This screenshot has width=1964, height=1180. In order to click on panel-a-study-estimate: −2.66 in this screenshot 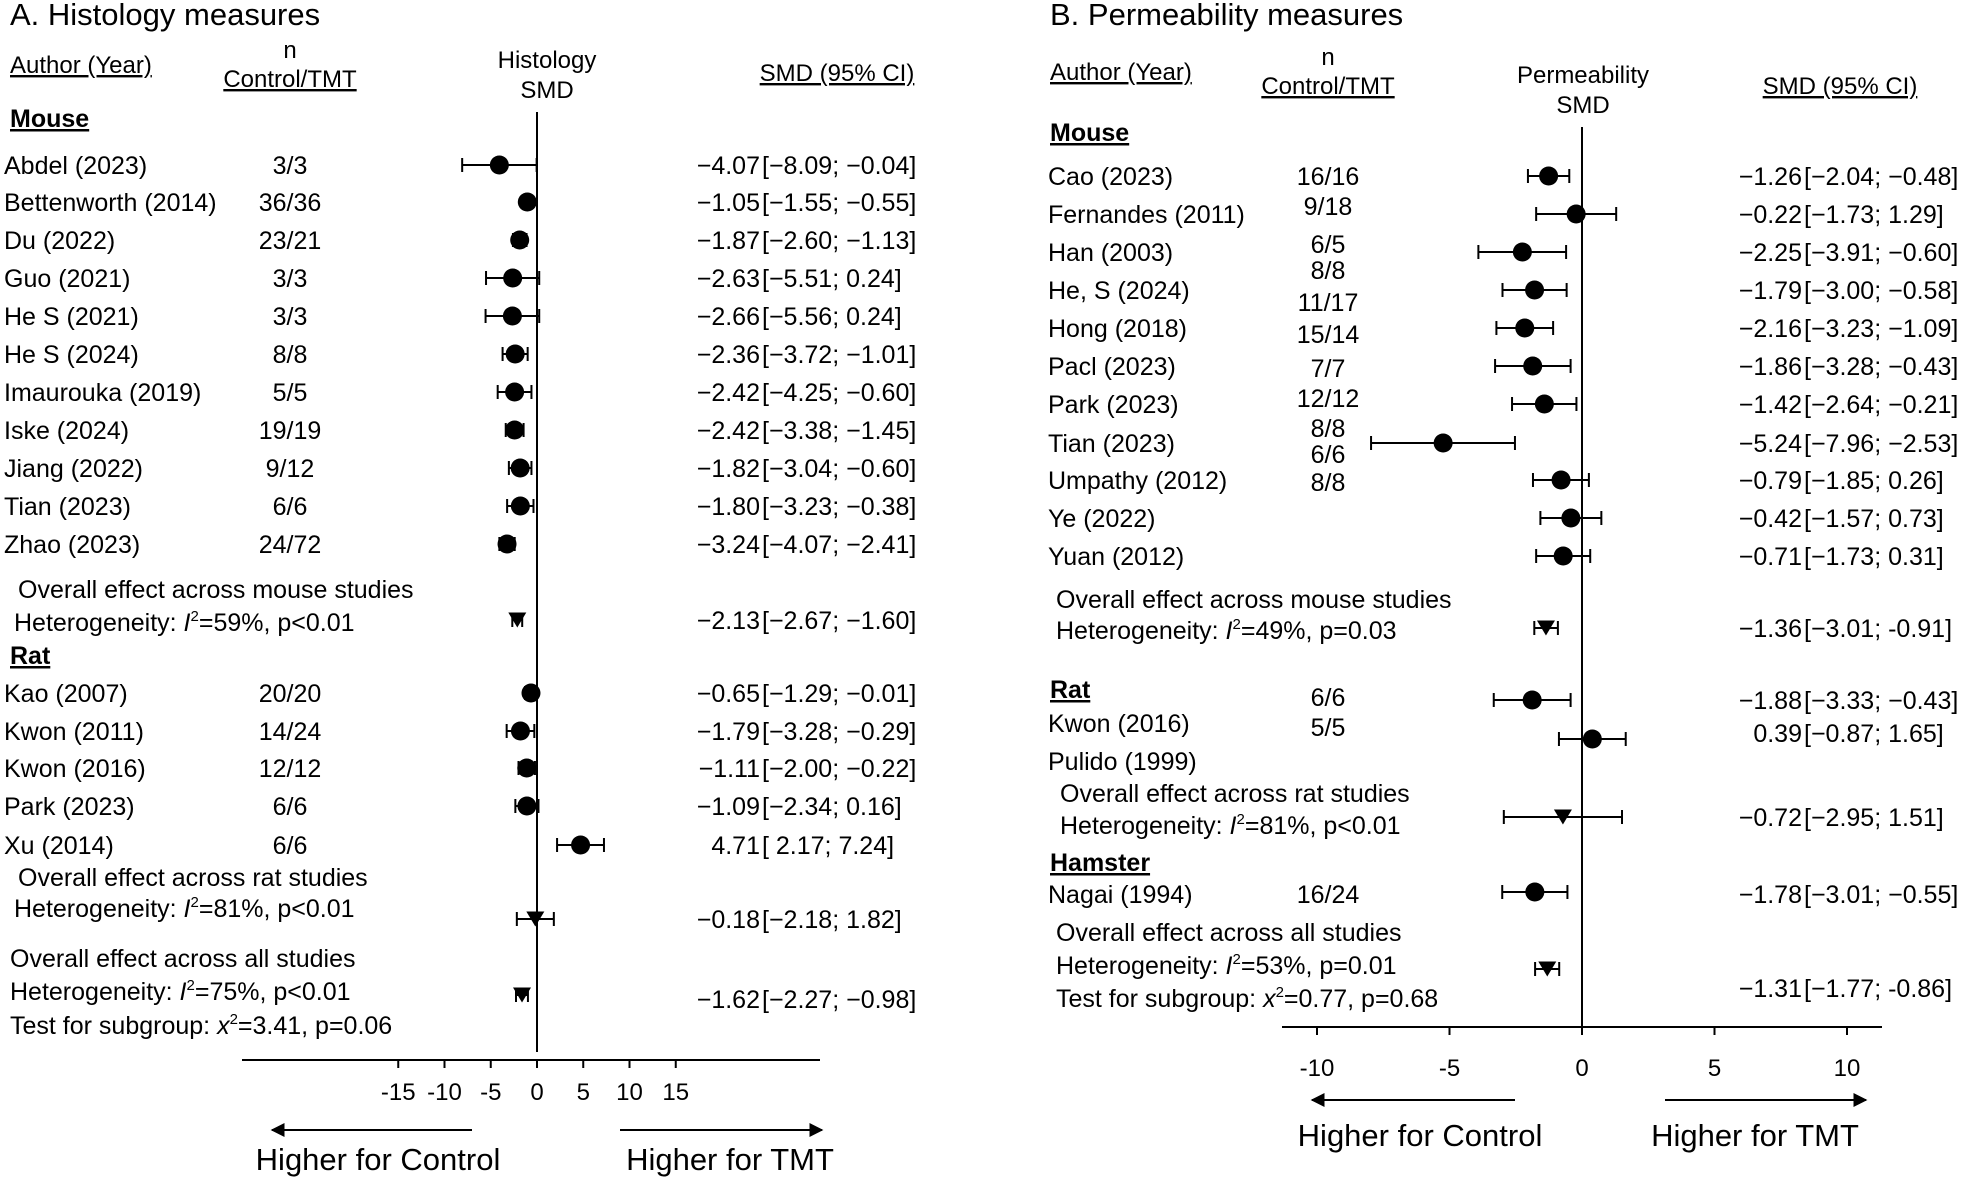, I will do `click(728, 317)`.